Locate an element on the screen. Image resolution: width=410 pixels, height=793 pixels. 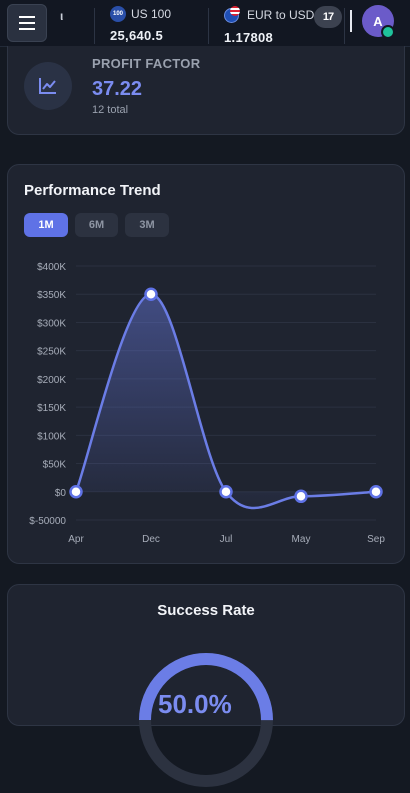
success-rate-gauge is located at coordinates (206, 720).